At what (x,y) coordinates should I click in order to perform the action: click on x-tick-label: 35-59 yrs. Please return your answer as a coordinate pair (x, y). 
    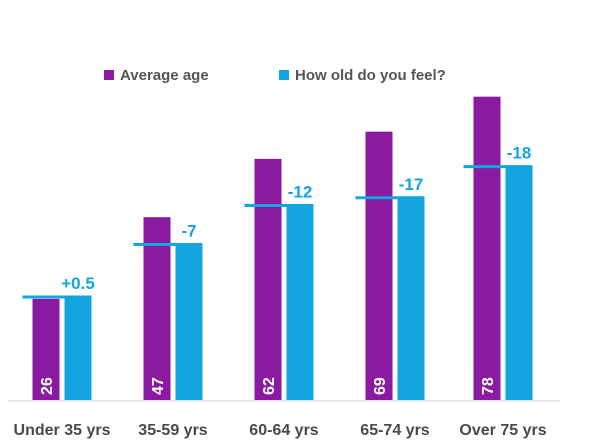
    Looking at the image, I should click on (172, 430).